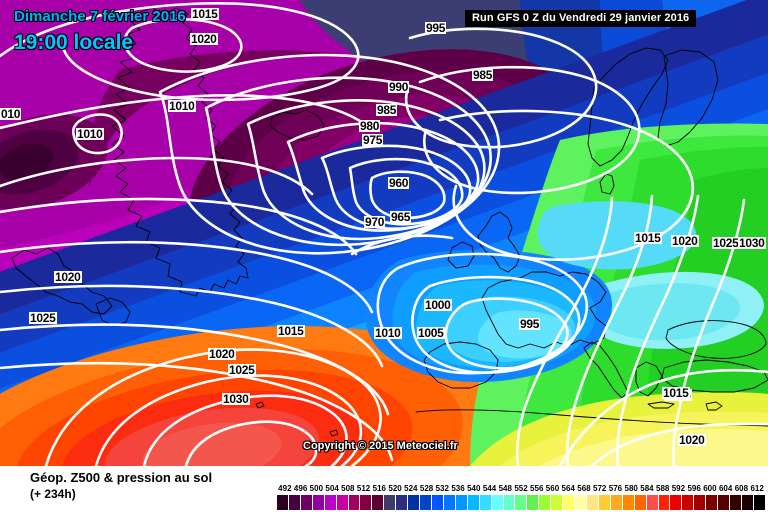 The height and width of the screenshot is (512, 768). What do you see at coordinates (431, 333) in the screenshot?
I see `isobar-label: 1005` at bounding box center [431, 333].